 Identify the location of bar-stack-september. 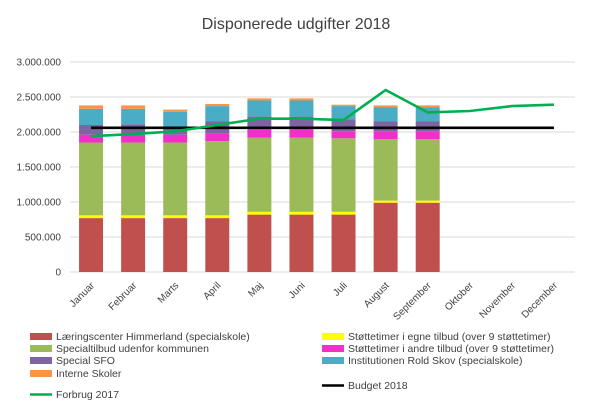
(427, 188).